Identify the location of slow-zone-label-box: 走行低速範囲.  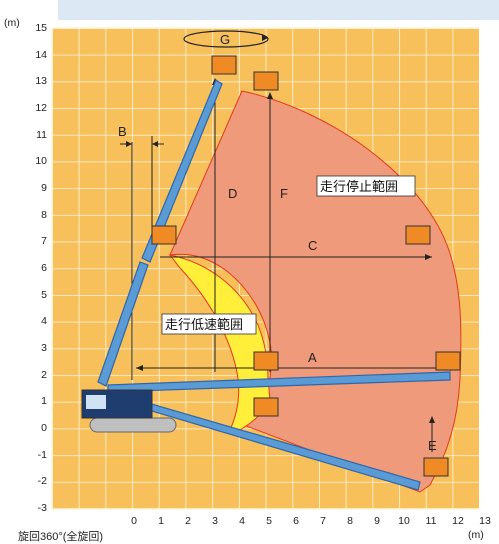
(209, 324).